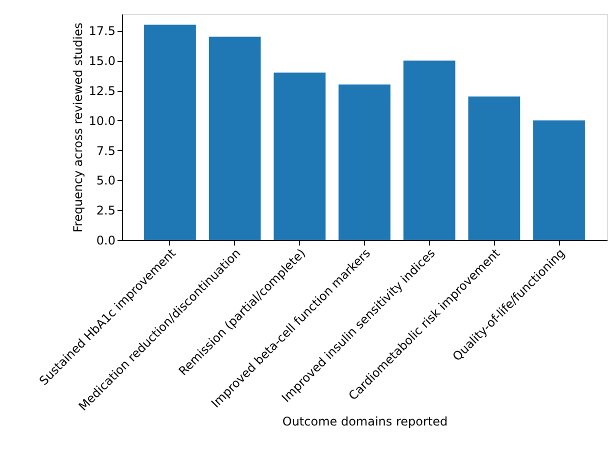 Image resolution: width=609 pixels, height=461 pixels. I want to click on y-tick-label: 2.5, so click(106, 211).